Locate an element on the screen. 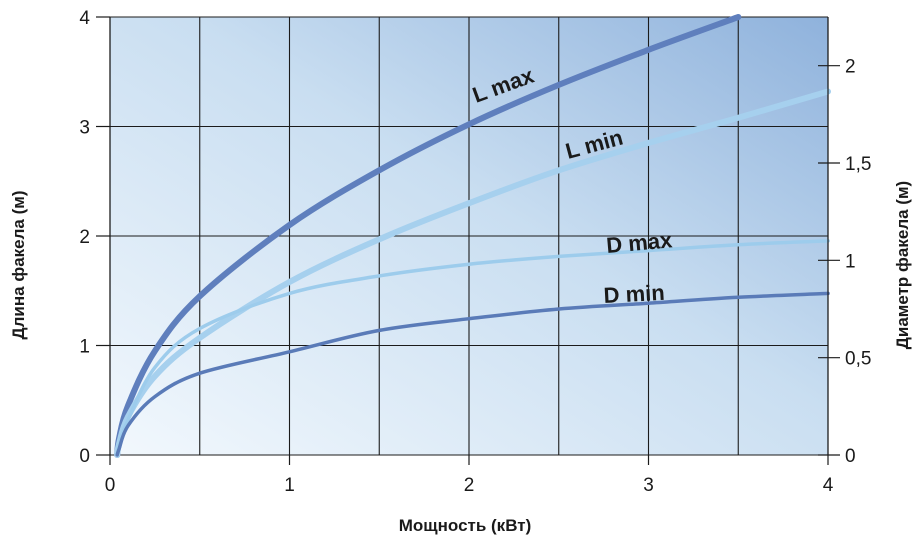 This screenshot has height=540, width=920. x-tick-label: 3 is located at coordinates (648, 485).